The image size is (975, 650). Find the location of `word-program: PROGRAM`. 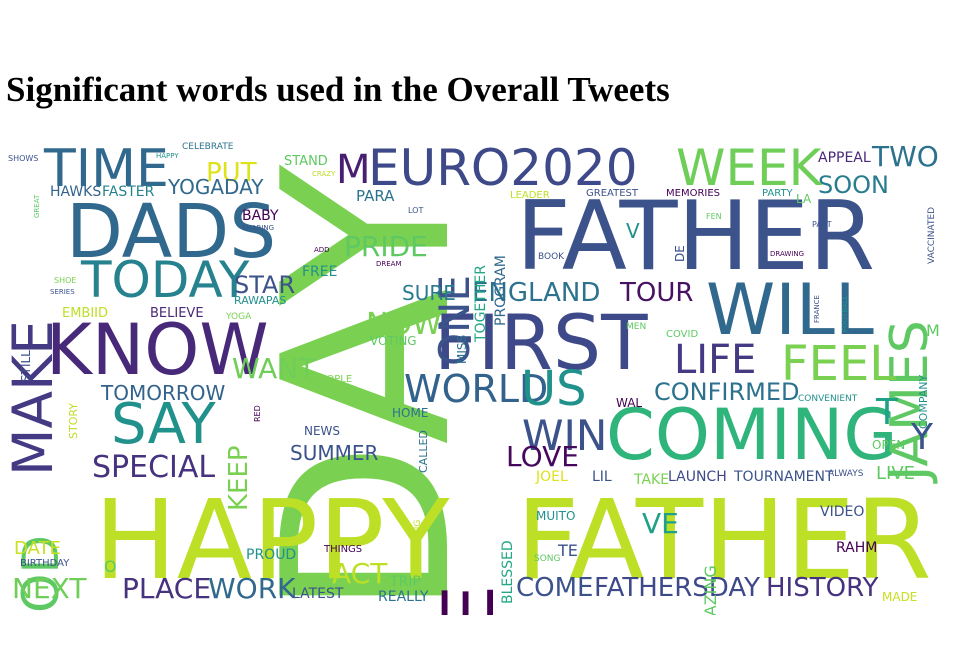

word-program: PROGRAM is located at coordinates (501, 290).